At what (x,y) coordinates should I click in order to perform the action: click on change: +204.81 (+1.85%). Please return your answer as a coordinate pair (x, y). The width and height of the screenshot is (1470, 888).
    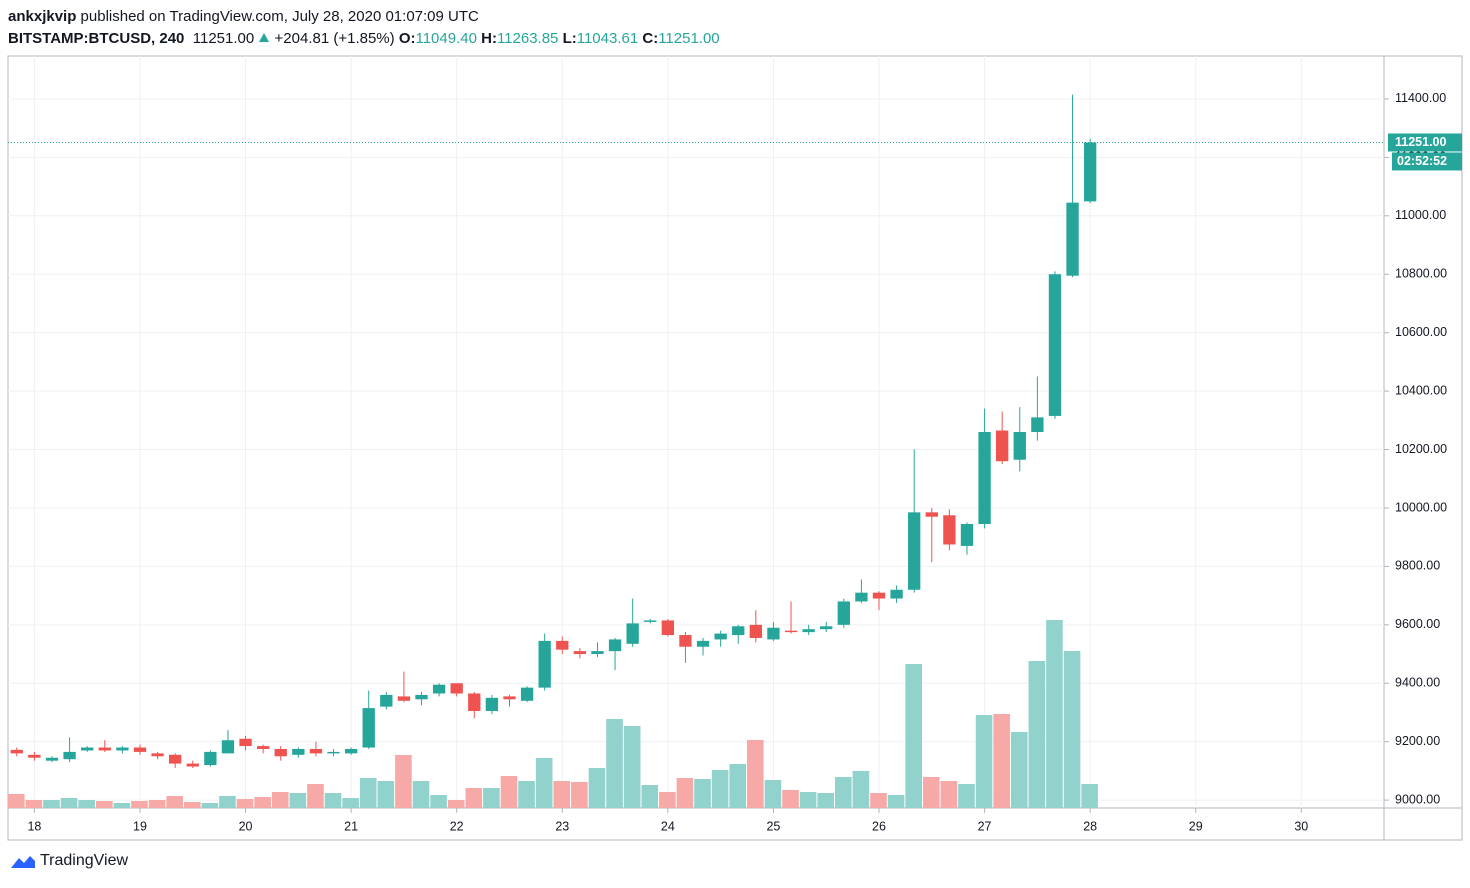
    Looking at the image, I should click on (334, 38).